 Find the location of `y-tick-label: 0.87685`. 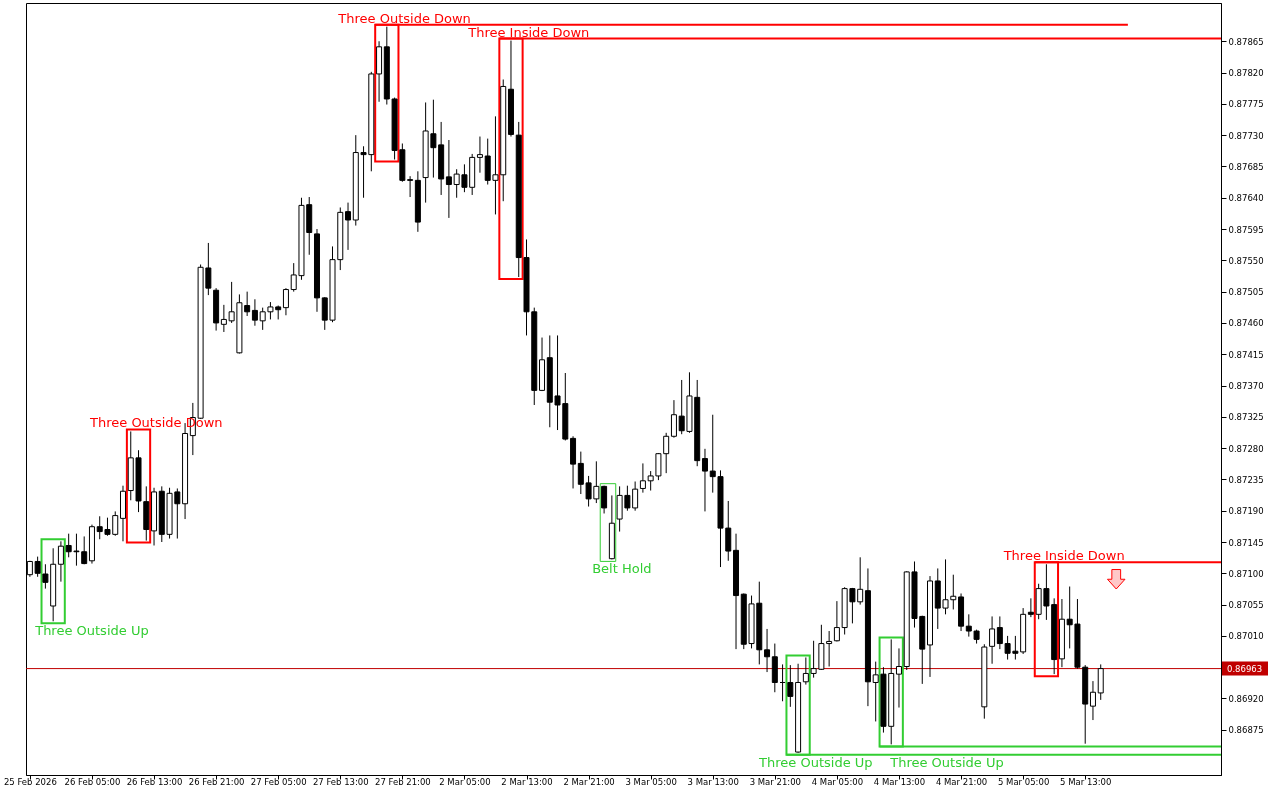

y-tick-label: 0.87685 is located at coordinates (1246, 166).